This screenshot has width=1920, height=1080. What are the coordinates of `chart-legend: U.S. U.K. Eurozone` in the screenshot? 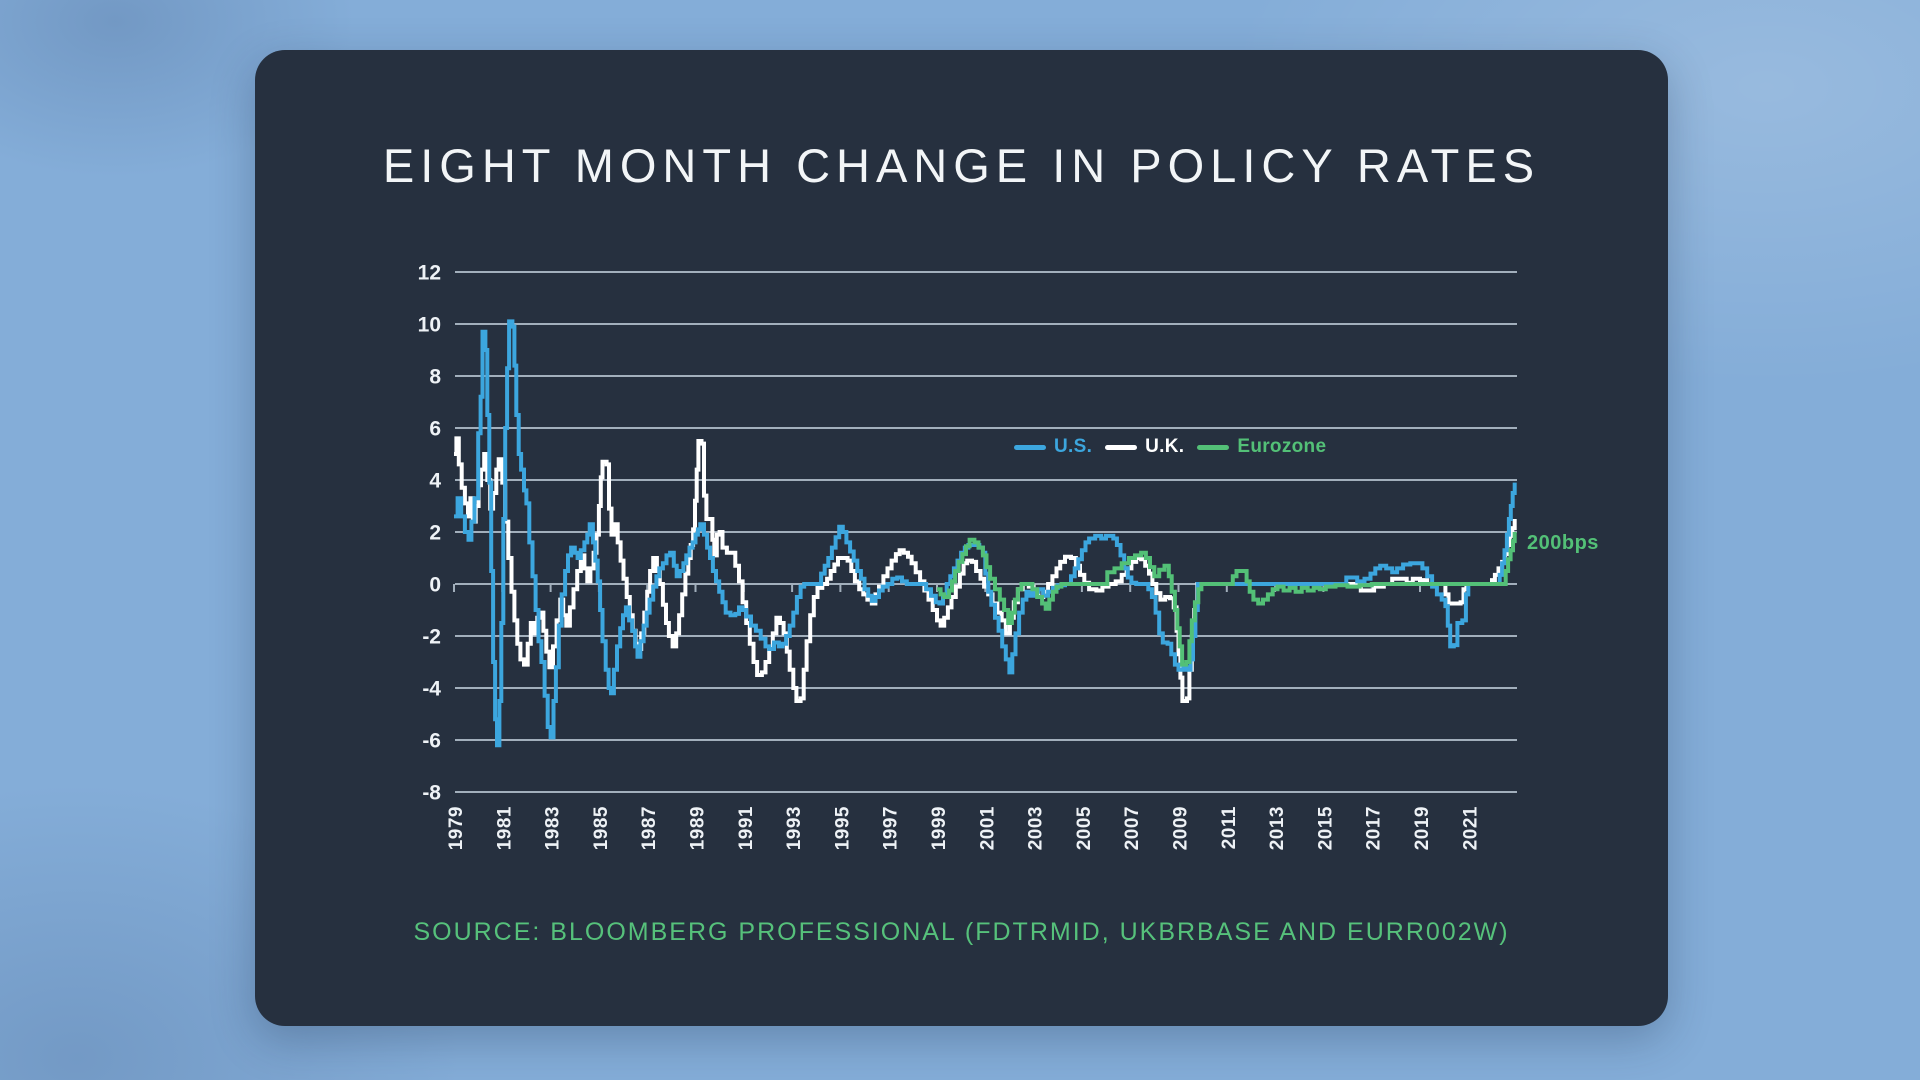 It's located at (1170, 447).